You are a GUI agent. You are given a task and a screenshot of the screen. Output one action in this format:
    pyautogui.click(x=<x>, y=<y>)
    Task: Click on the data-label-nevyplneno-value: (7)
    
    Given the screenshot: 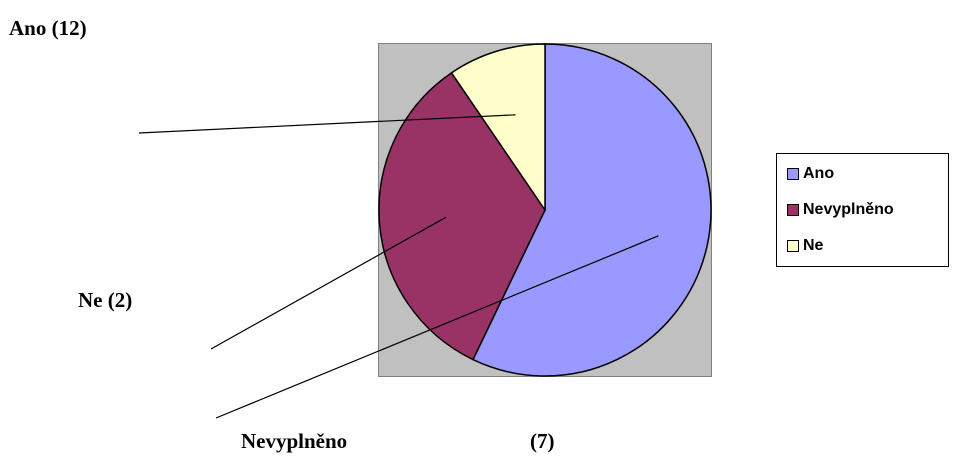 What is the action you would take?
    pyautogui.click(x=542, y=441)
    